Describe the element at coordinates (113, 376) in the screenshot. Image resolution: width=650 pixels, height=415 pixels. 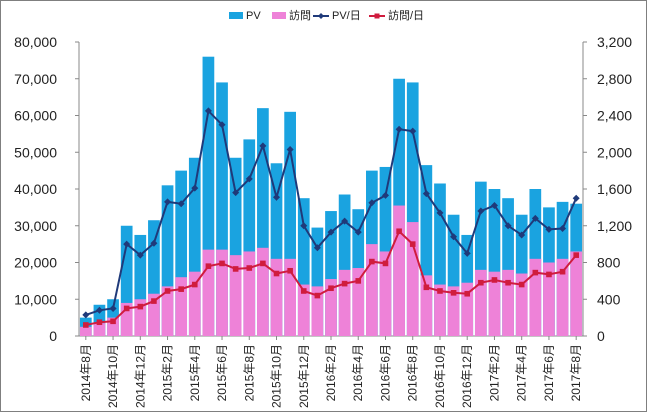
I see `x-tick-label: 2014年10月` at that location.